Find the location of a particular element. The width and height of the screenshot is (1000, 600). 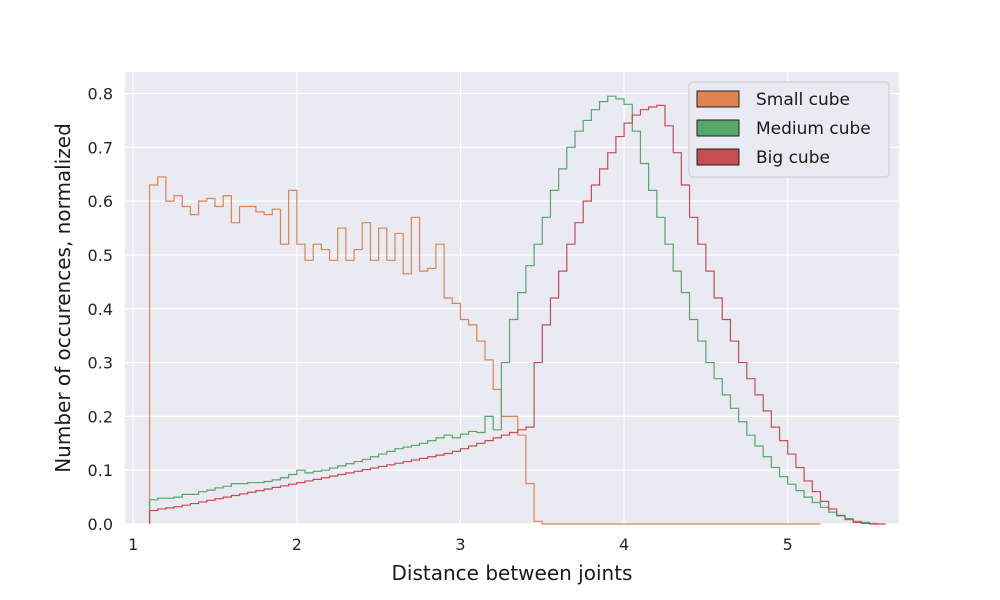

y-axis-label: Number of occurences, normalized is located at coordinates (63, 298).